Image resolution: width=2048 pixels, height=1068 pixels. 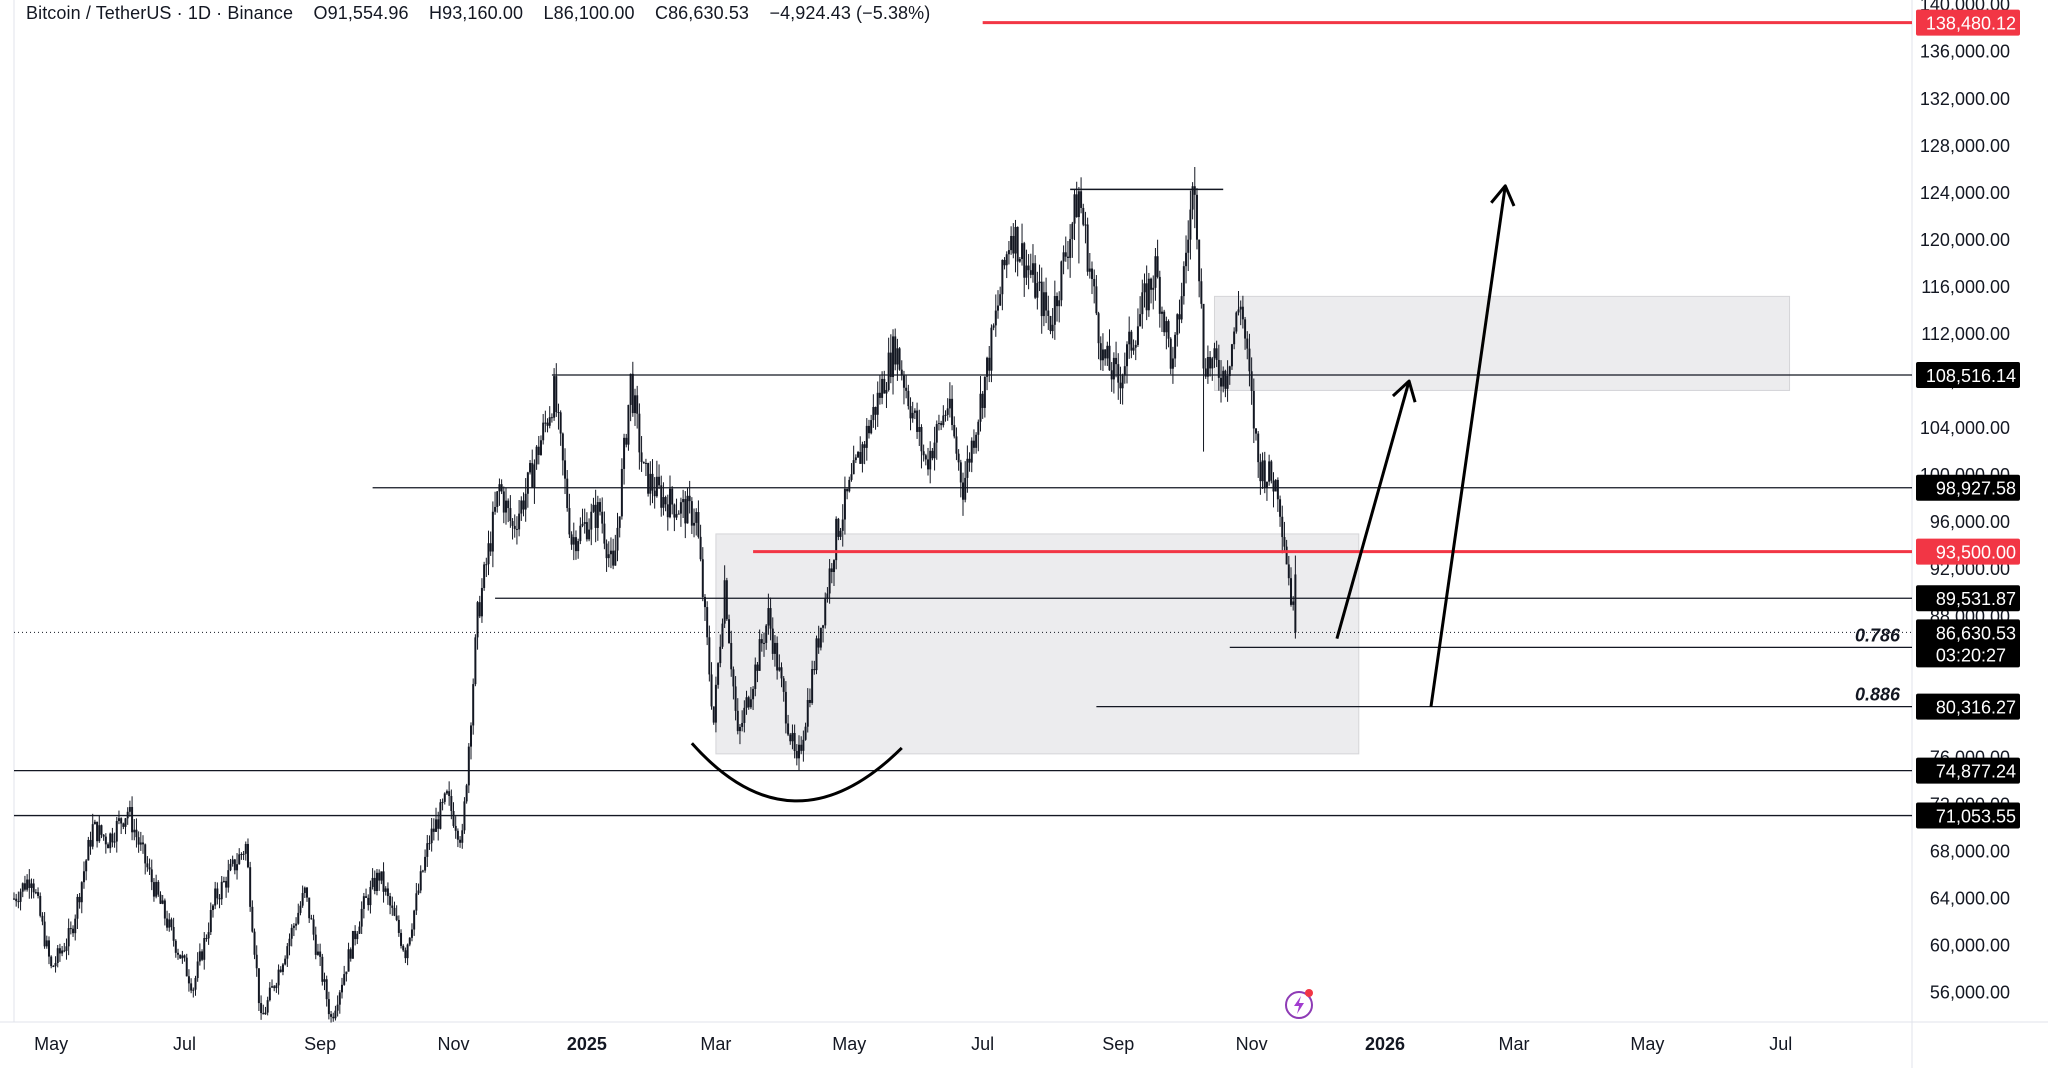 I want to click on price-tag-89,531.87-bg, so click(x=1968, y=598).